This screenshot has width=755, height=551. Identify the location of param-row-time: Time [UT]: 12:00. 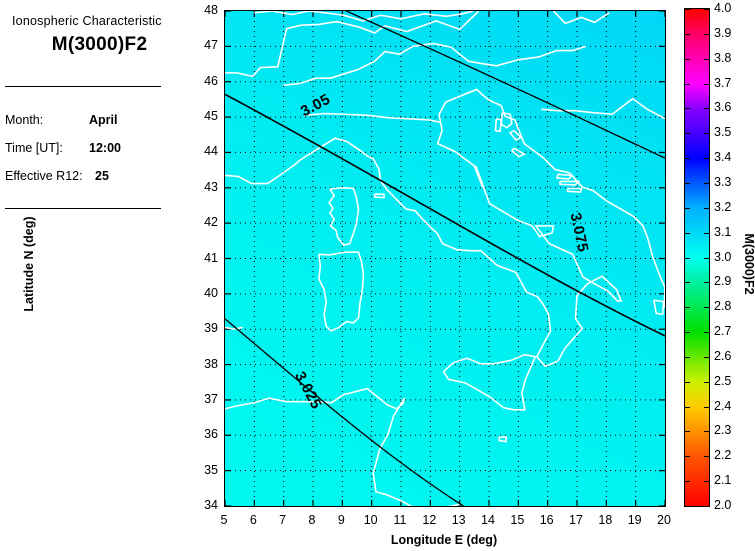
(92, 150).